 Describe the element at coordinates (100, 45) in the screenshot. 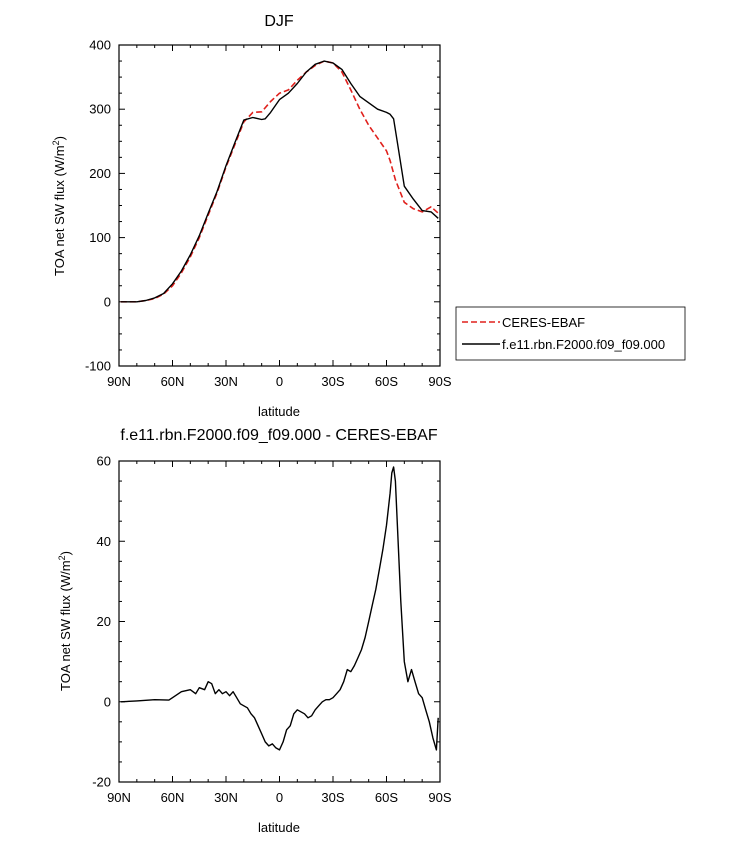

I see `y-tick-label: 400` at that location.